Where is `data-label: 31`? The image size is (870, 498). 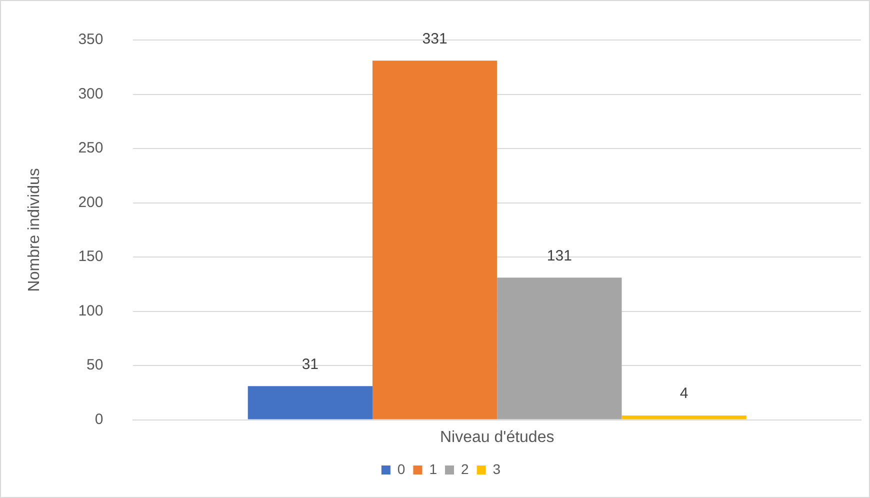 data-label: 31 is located at coordinates (310, 364).